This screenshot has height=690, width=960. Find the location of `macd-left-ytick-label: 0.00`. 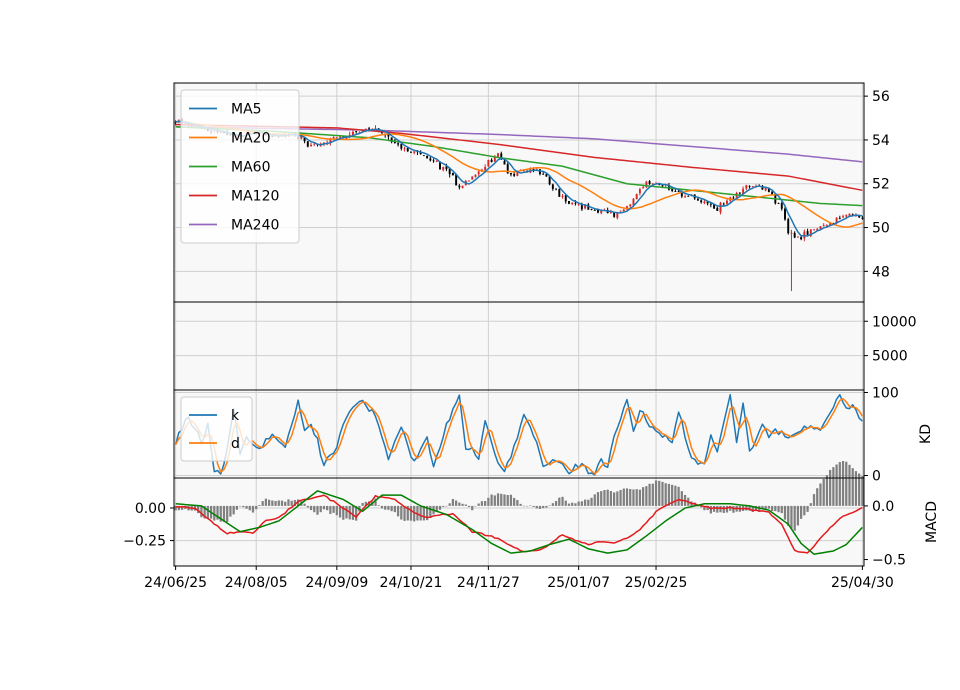

macd-left-ytick-label: 0.00 is located at coordinates (150, 509).